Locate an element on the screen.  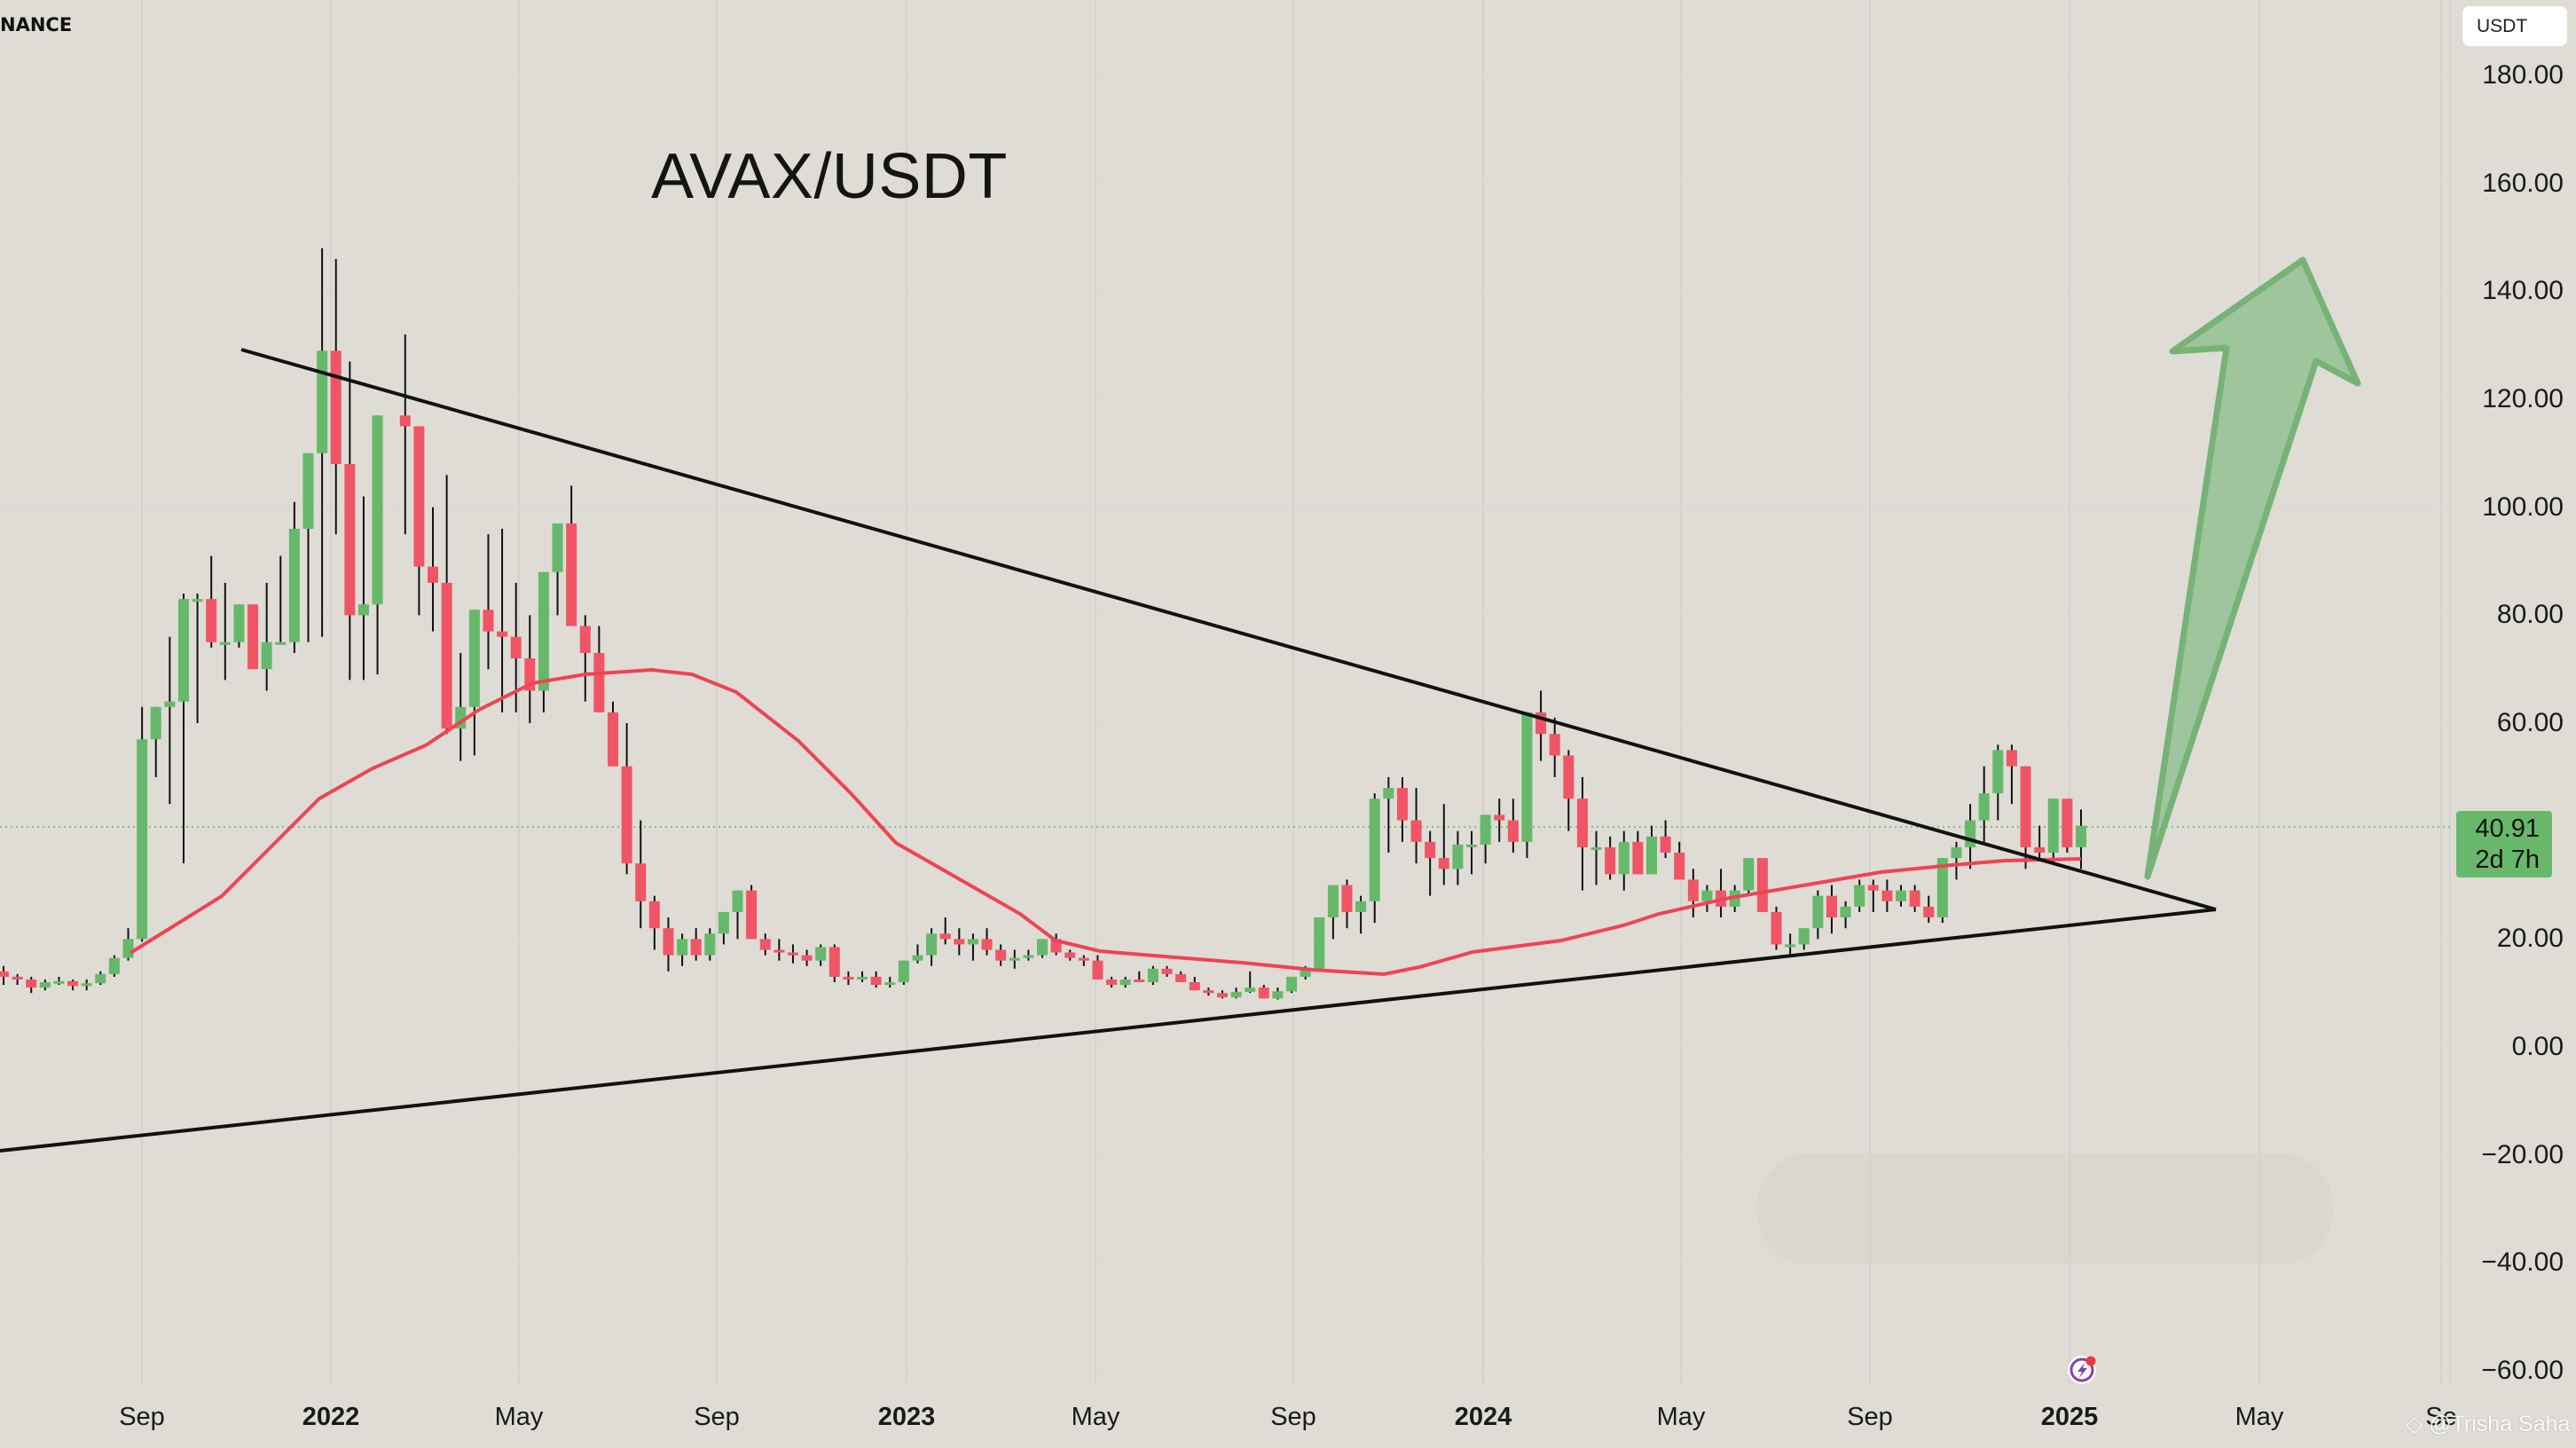
watermark-text: @Trisha Saha is located at coordinates (2500, 1424).